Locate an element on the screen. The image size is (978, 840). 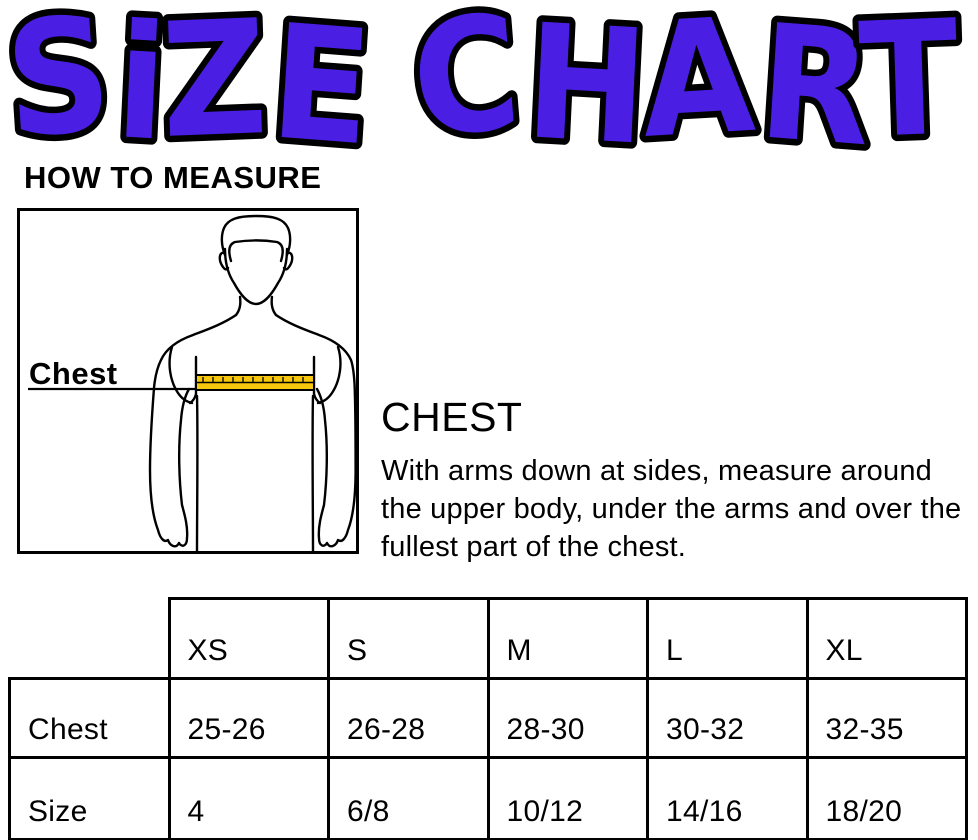
size-row-label: Size is located at coordinates (89, 798).